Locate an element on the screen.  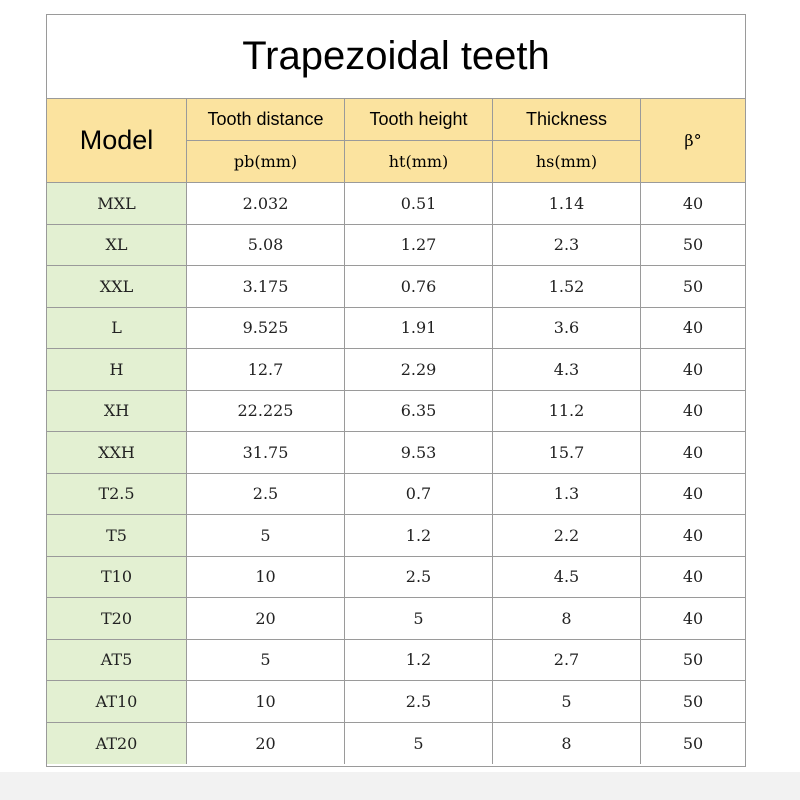
table-row: T20 20 5 8 40 is located at coordinates (396, 619).